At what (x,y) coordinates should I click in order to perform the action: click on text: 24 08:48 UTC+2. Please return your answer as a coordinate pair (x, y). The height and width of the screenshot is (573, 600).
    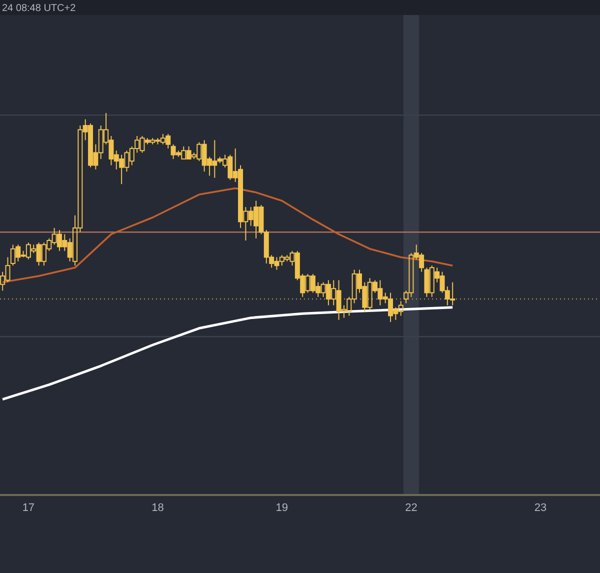
    Looking at the image, I should click on (39, 8).